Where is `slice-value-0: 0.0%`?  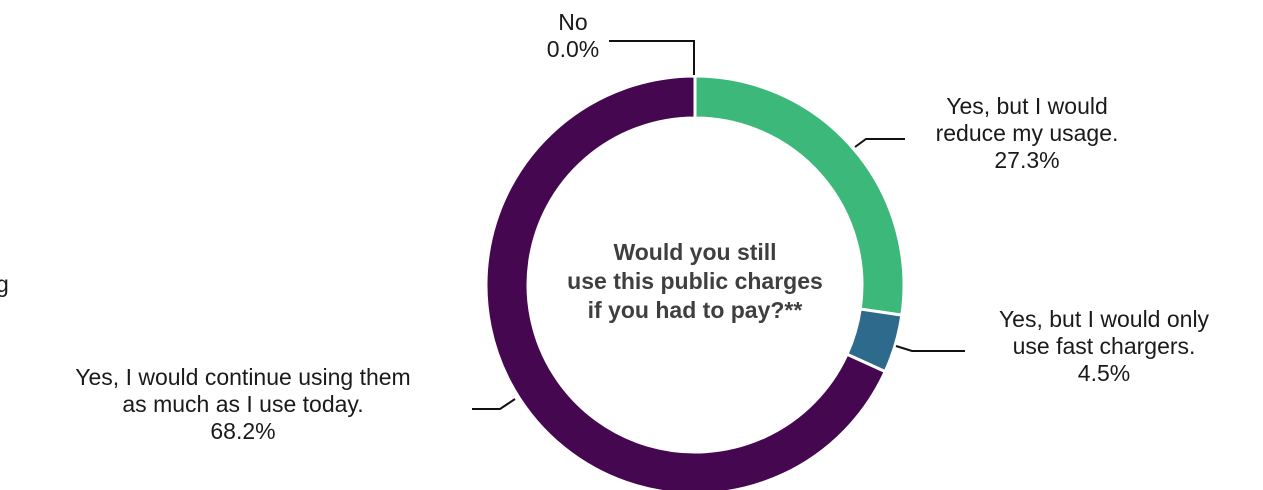 slice-value-0: 0.0% is located at coordinates (573, 49).